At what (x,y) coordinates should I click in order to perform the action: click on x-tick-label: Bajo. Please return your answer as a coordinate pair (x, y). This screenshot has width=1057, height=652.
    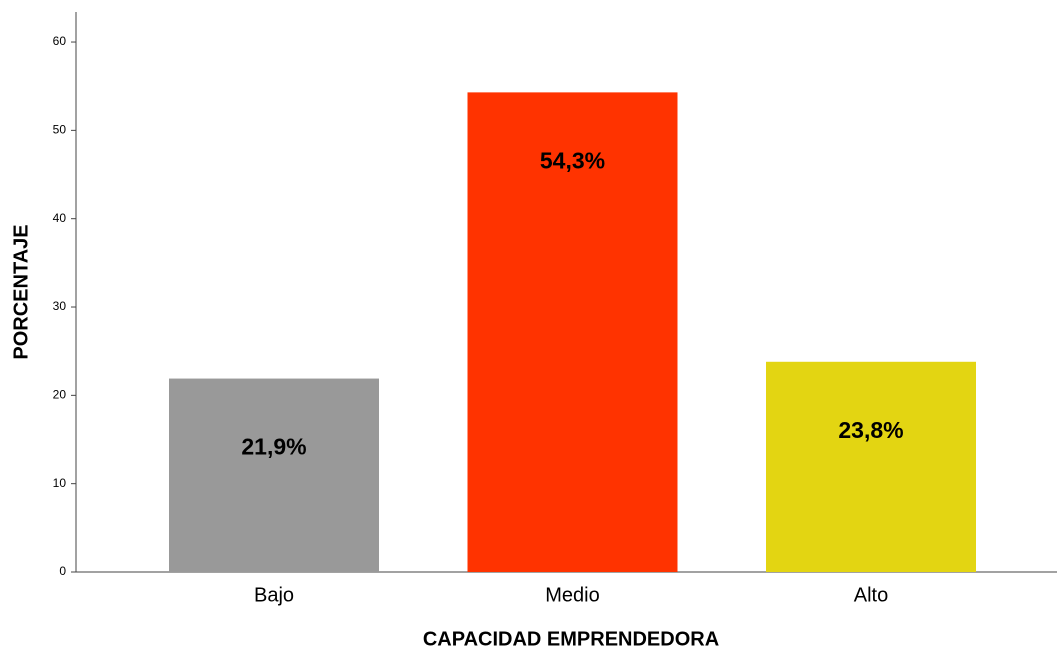
    Looking at the image, I should click on (274, 595).